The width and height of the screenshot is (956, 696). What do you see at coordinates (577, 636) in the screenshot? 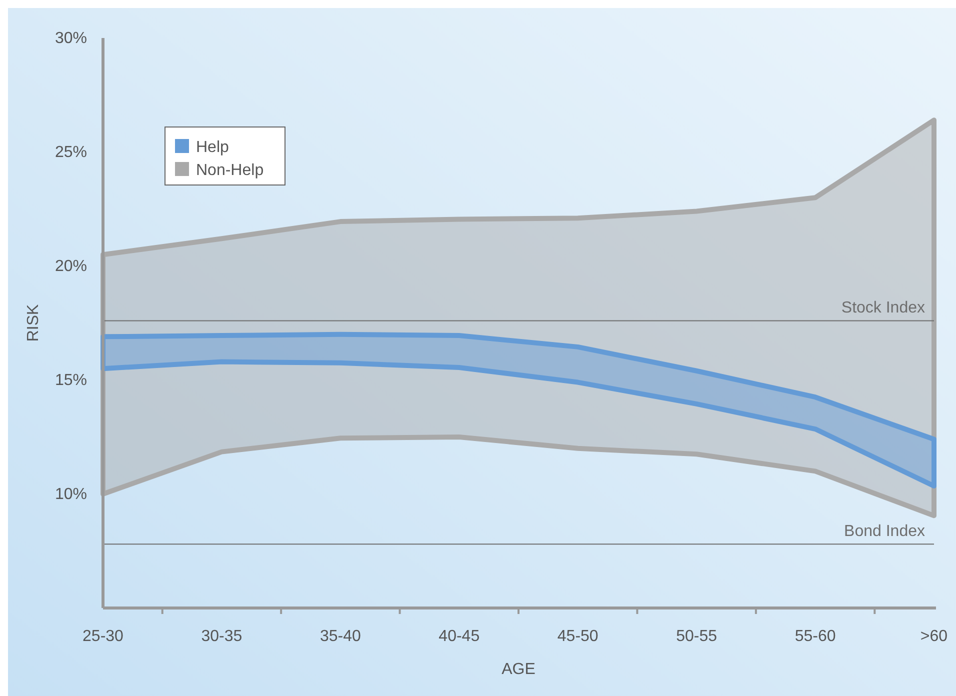
I see `x-tick-label: 45-50` at bounding box center [577, 636].